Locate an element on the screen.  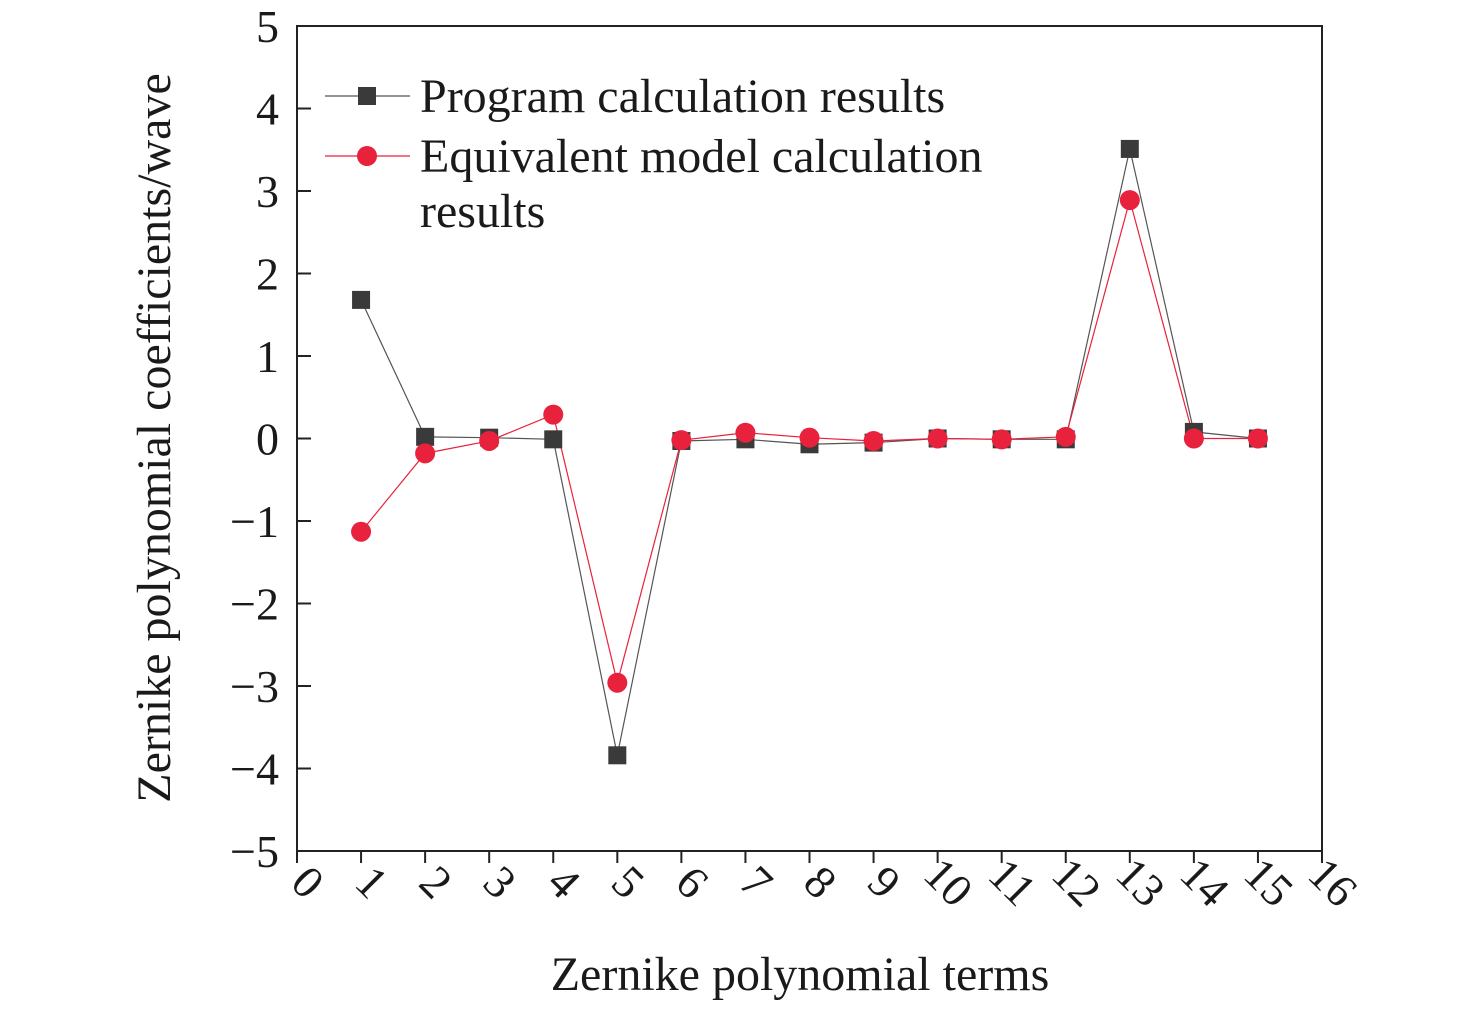
x-tick-label: 14 is located at coordinates (1205, 882).